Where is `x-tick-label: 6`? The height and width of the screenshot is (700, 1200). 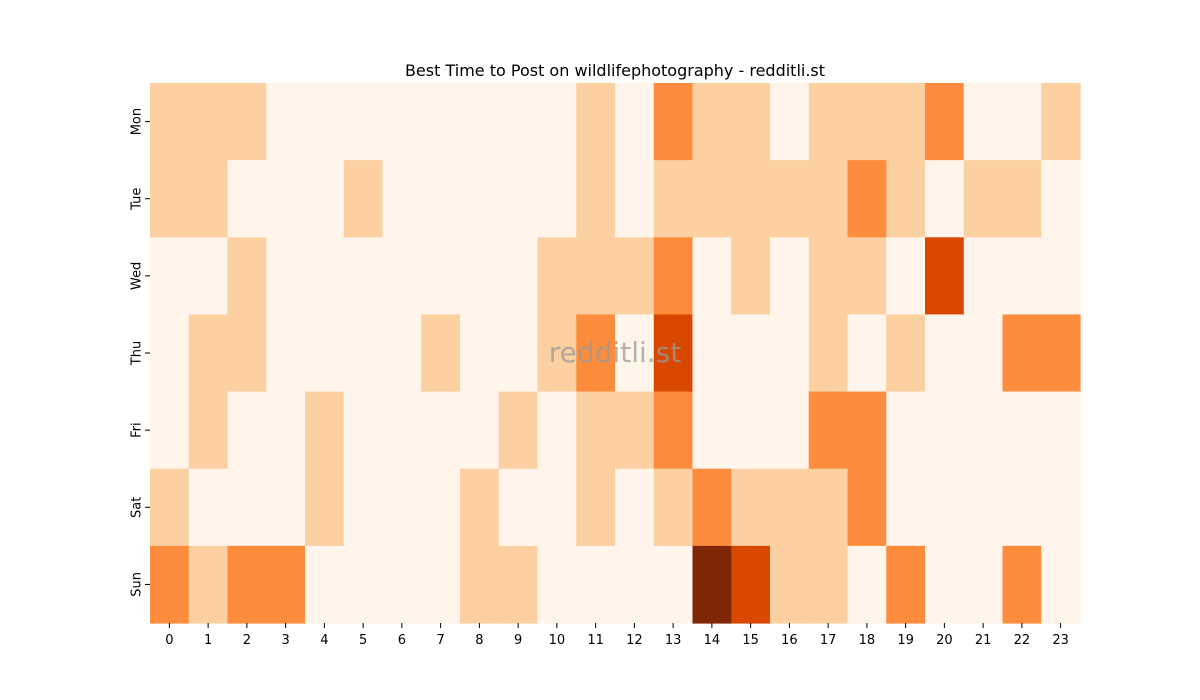
x-tick-label: 6 is located at coordinates (402, 640).